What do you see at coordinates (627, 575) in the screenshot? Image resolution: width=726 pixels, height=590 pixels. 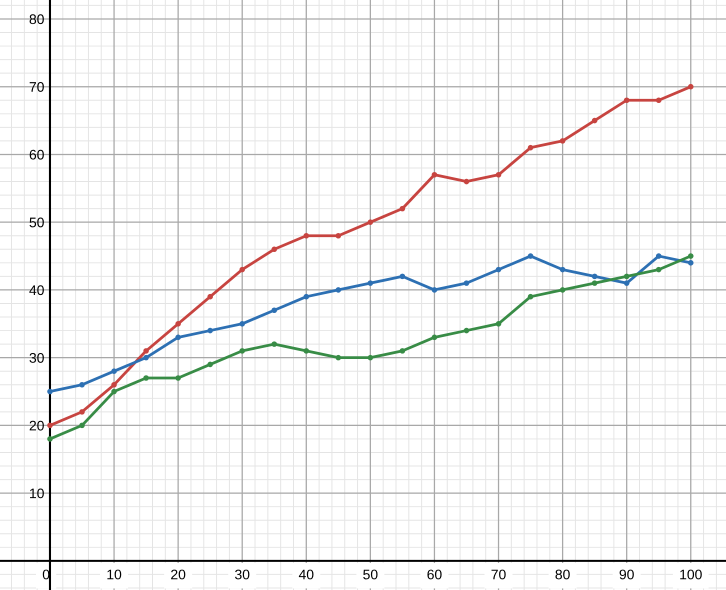 I see `x-tick-label: 90` at bounding box center [627, 575].